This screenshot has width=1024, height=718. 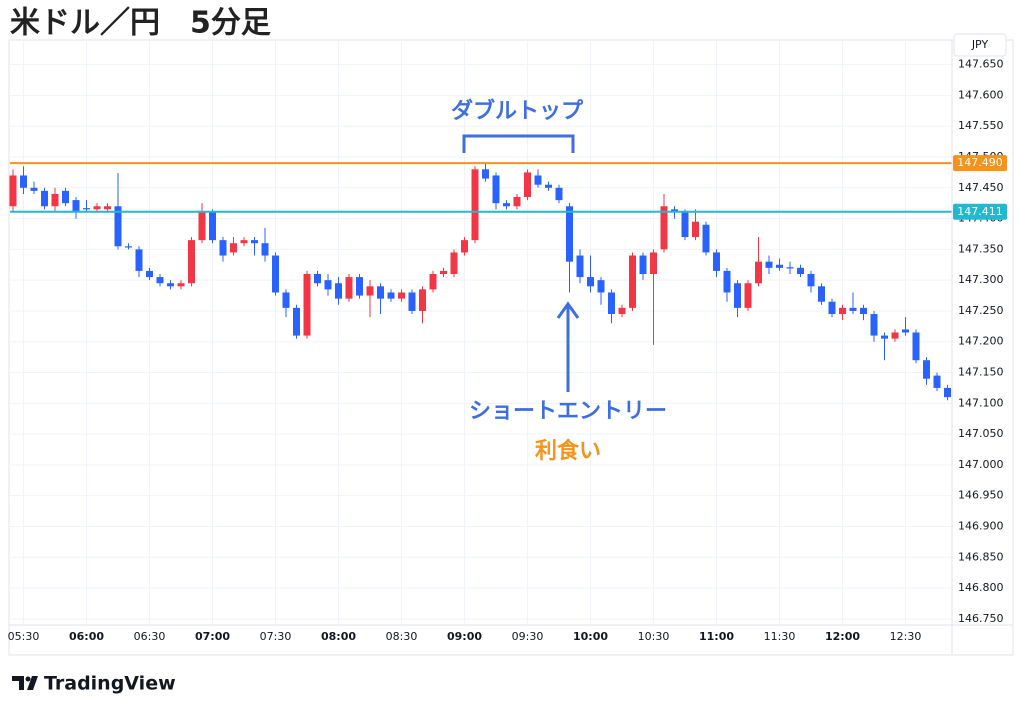 I want to click on x-tick-label: 08:30, so click(x=402, y=636).